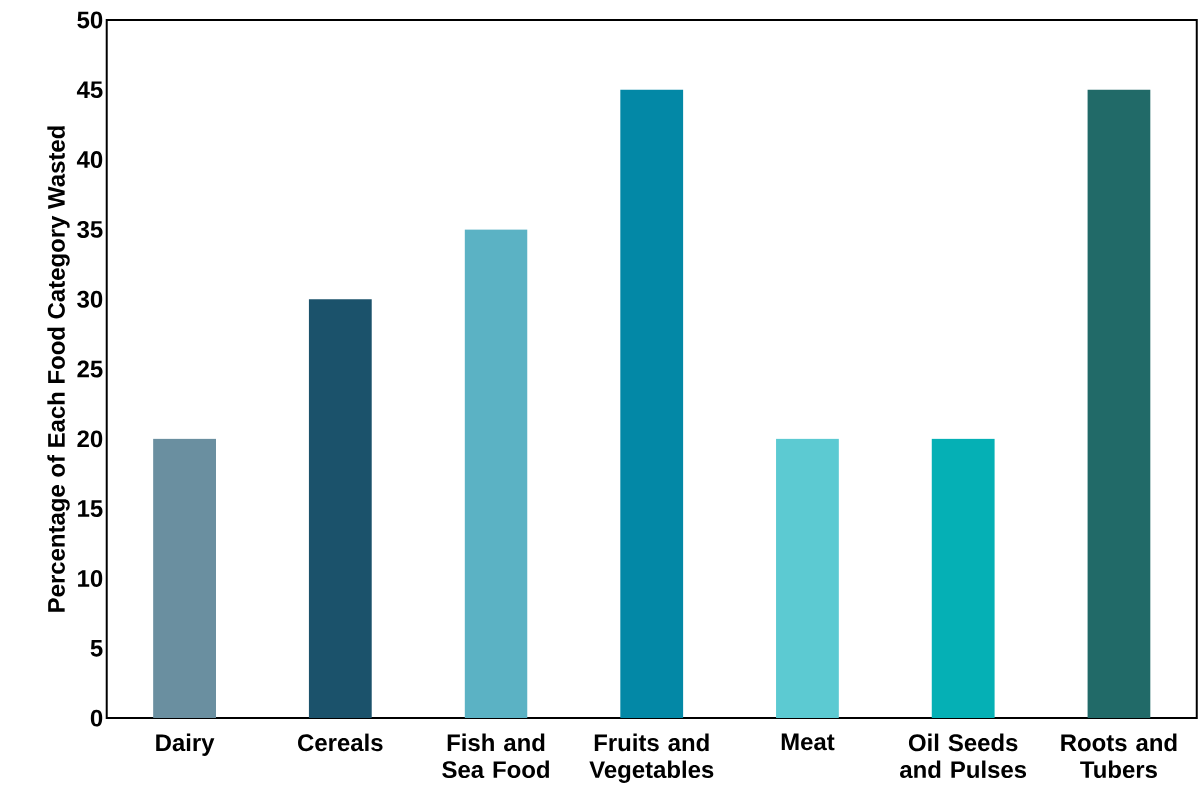 The height and width of the screenshot is (807, 1202). I want to click on y-tick-label: 40, so click(89, 160).